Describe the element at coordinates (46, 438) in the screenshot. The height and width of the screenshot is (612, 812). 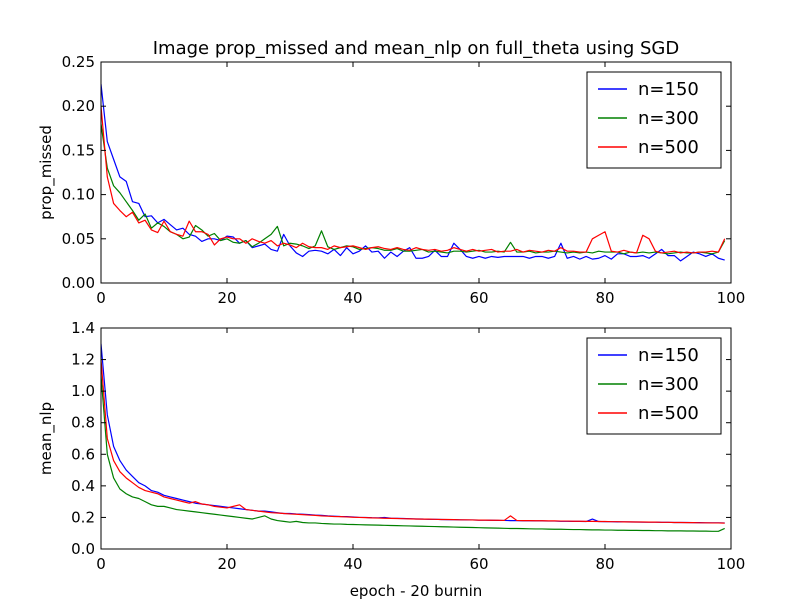
I see `y-axis-label: mean_nlp` at that location.